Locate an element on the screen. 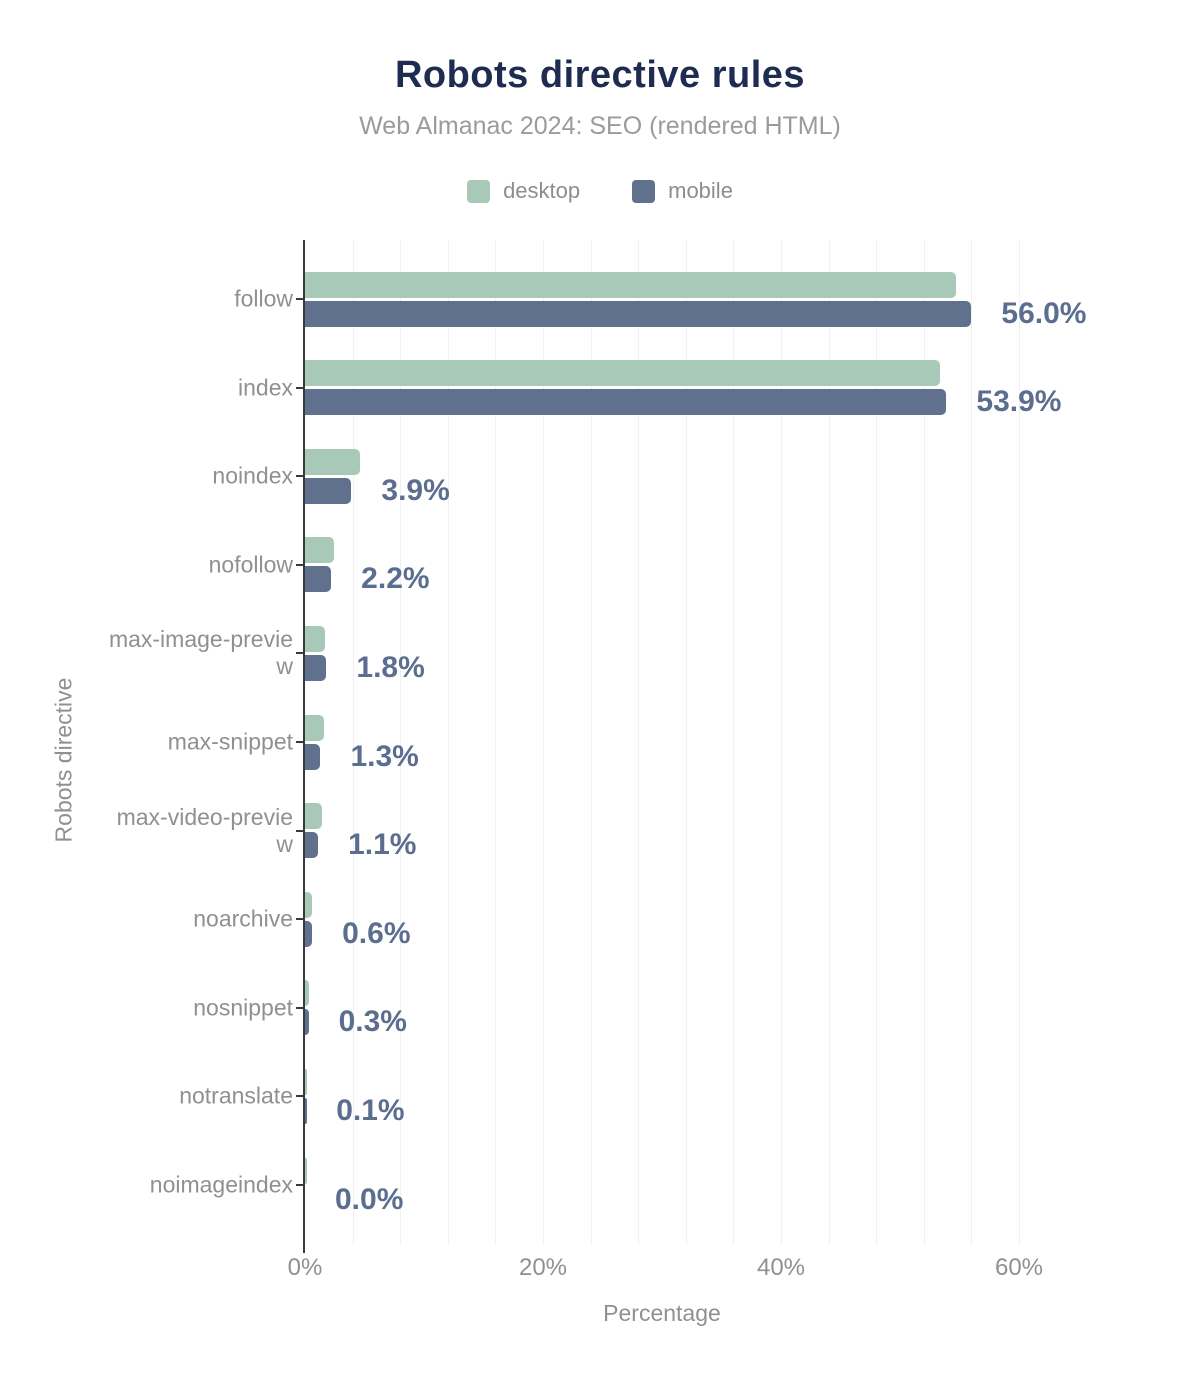 This screenshot has height=1380, width=1200. bar-desktop-noarchive is located at coordinates (309, 904).